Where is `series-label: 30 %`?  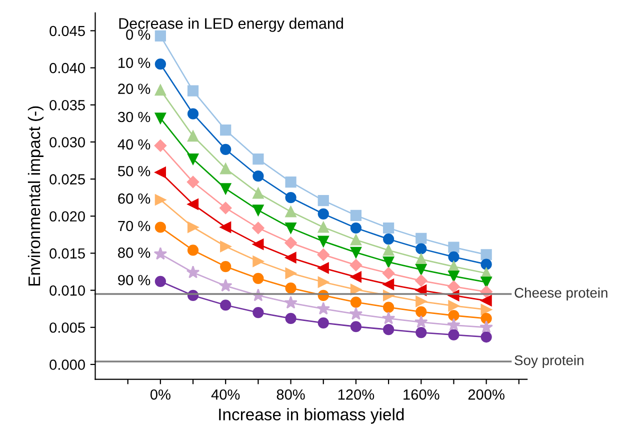
series-label: 30 % is located at coordinates (134, 117).